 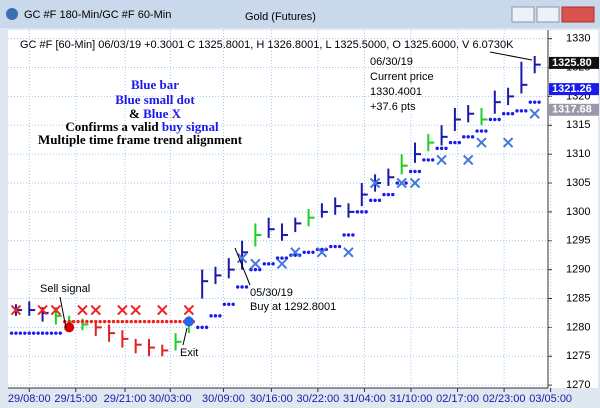 What do you see at coordinates (364, 399) in the screenshot?
I see `x-tick-label: 31/04:00` at bounding box center [364, 399].